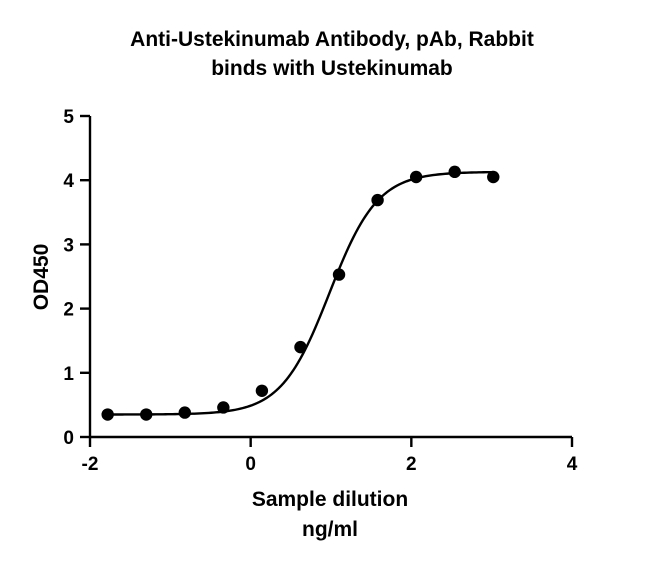 The height and width of the screenshot is (570, 650). Describe the element at coordinates (330, 529) in the screenshot. I see `x-axis-label-line-2: ng/ml` at that location.